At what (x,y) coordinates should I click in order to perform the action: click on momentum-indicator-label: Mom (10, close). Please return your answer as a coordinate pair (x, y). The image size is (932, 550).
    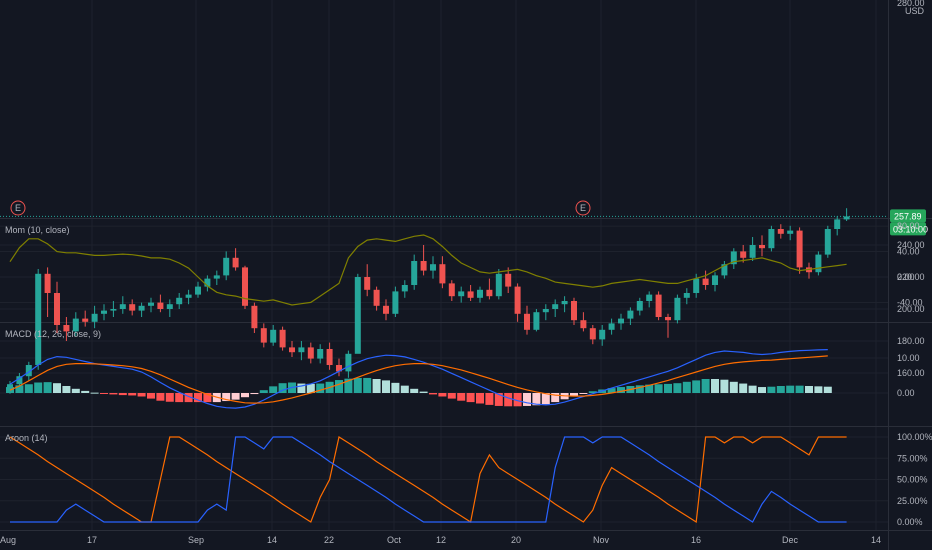
    Looking at the image, I should click on (37, 230).